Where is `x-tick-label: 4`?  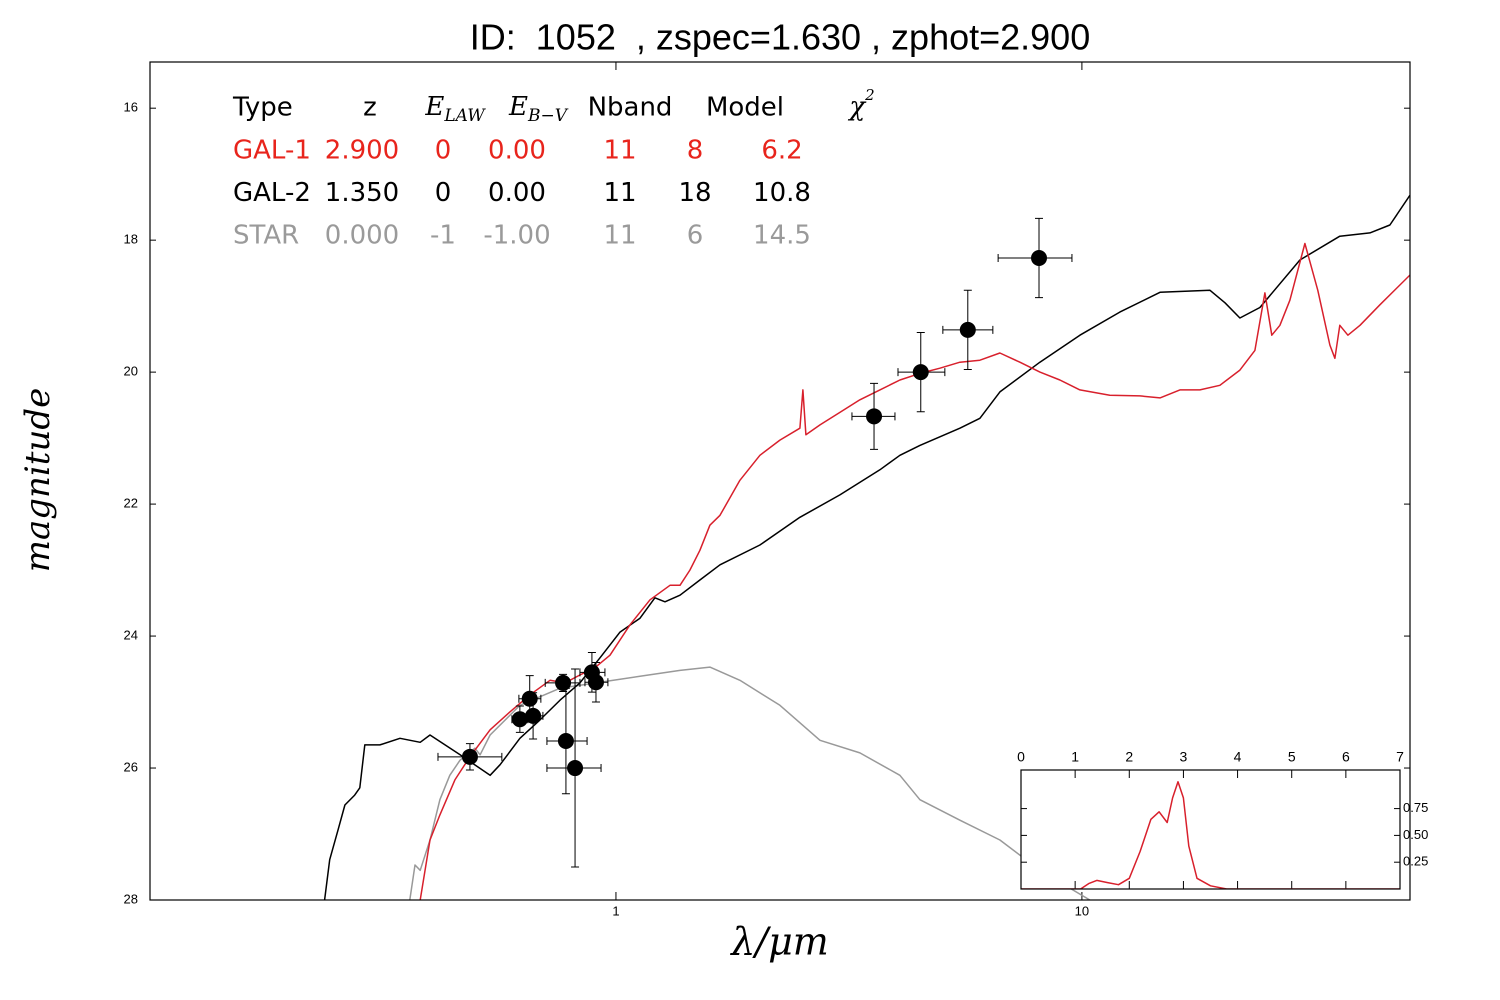 x-tick-label: 4 is located at coordinates (1238, 757).